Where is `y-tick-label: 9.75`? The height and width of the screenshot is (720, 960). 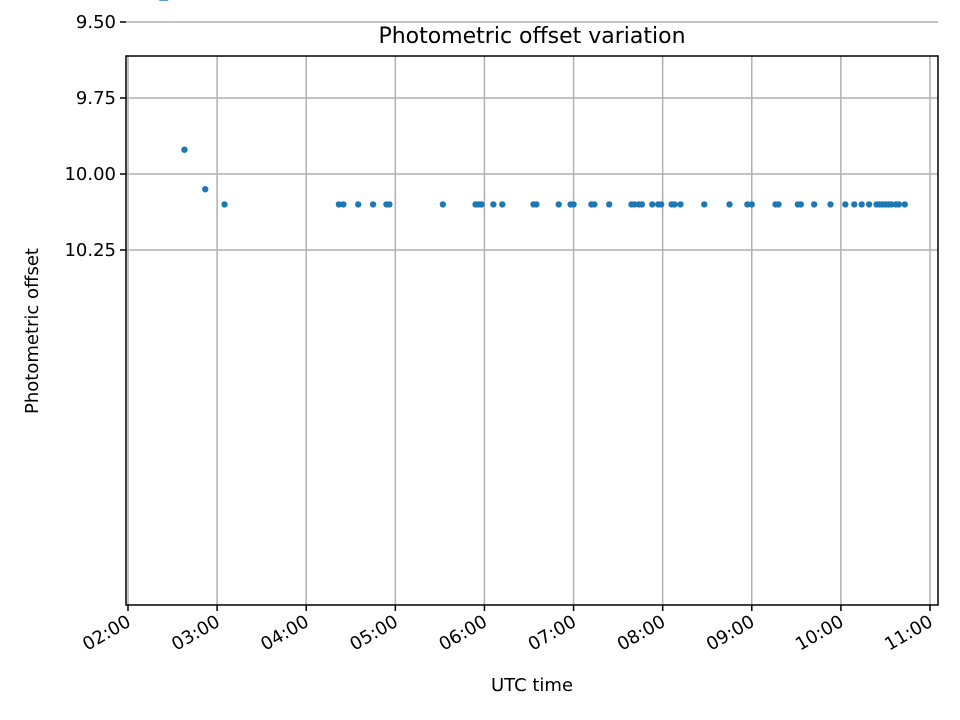
y-tick-label: 9.75 is located at coordinates (96, 98).